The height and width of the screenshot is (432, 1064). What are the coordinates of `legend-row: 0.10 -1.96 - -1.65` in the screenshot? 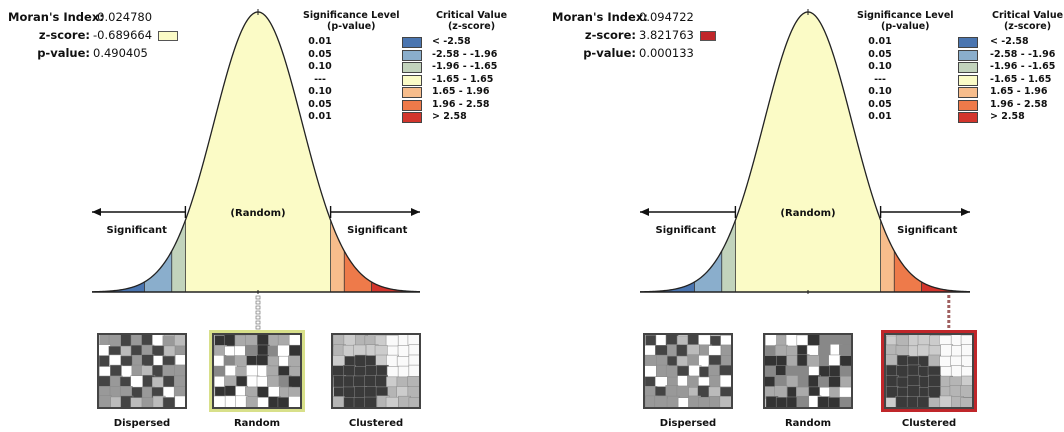 It's located at (798, 67).